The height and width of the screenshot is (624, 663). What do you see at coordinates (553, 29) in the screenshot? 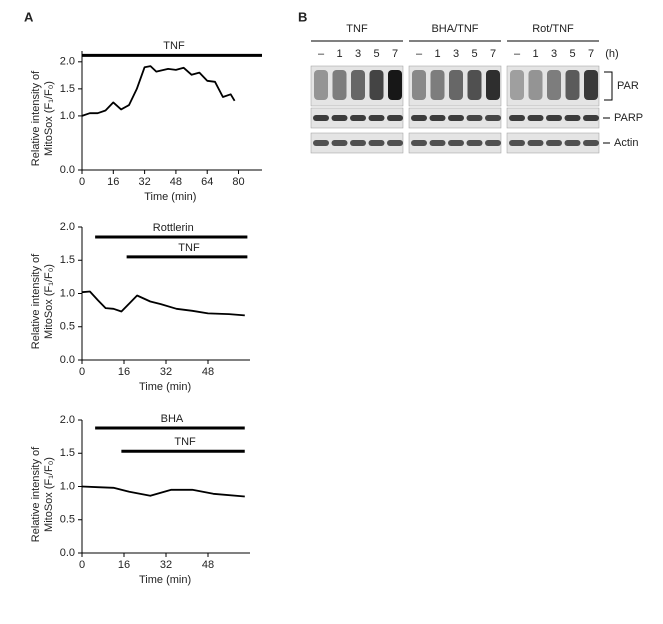
I see `group-label: Rot/TNF` at bounding box center [553, 29].